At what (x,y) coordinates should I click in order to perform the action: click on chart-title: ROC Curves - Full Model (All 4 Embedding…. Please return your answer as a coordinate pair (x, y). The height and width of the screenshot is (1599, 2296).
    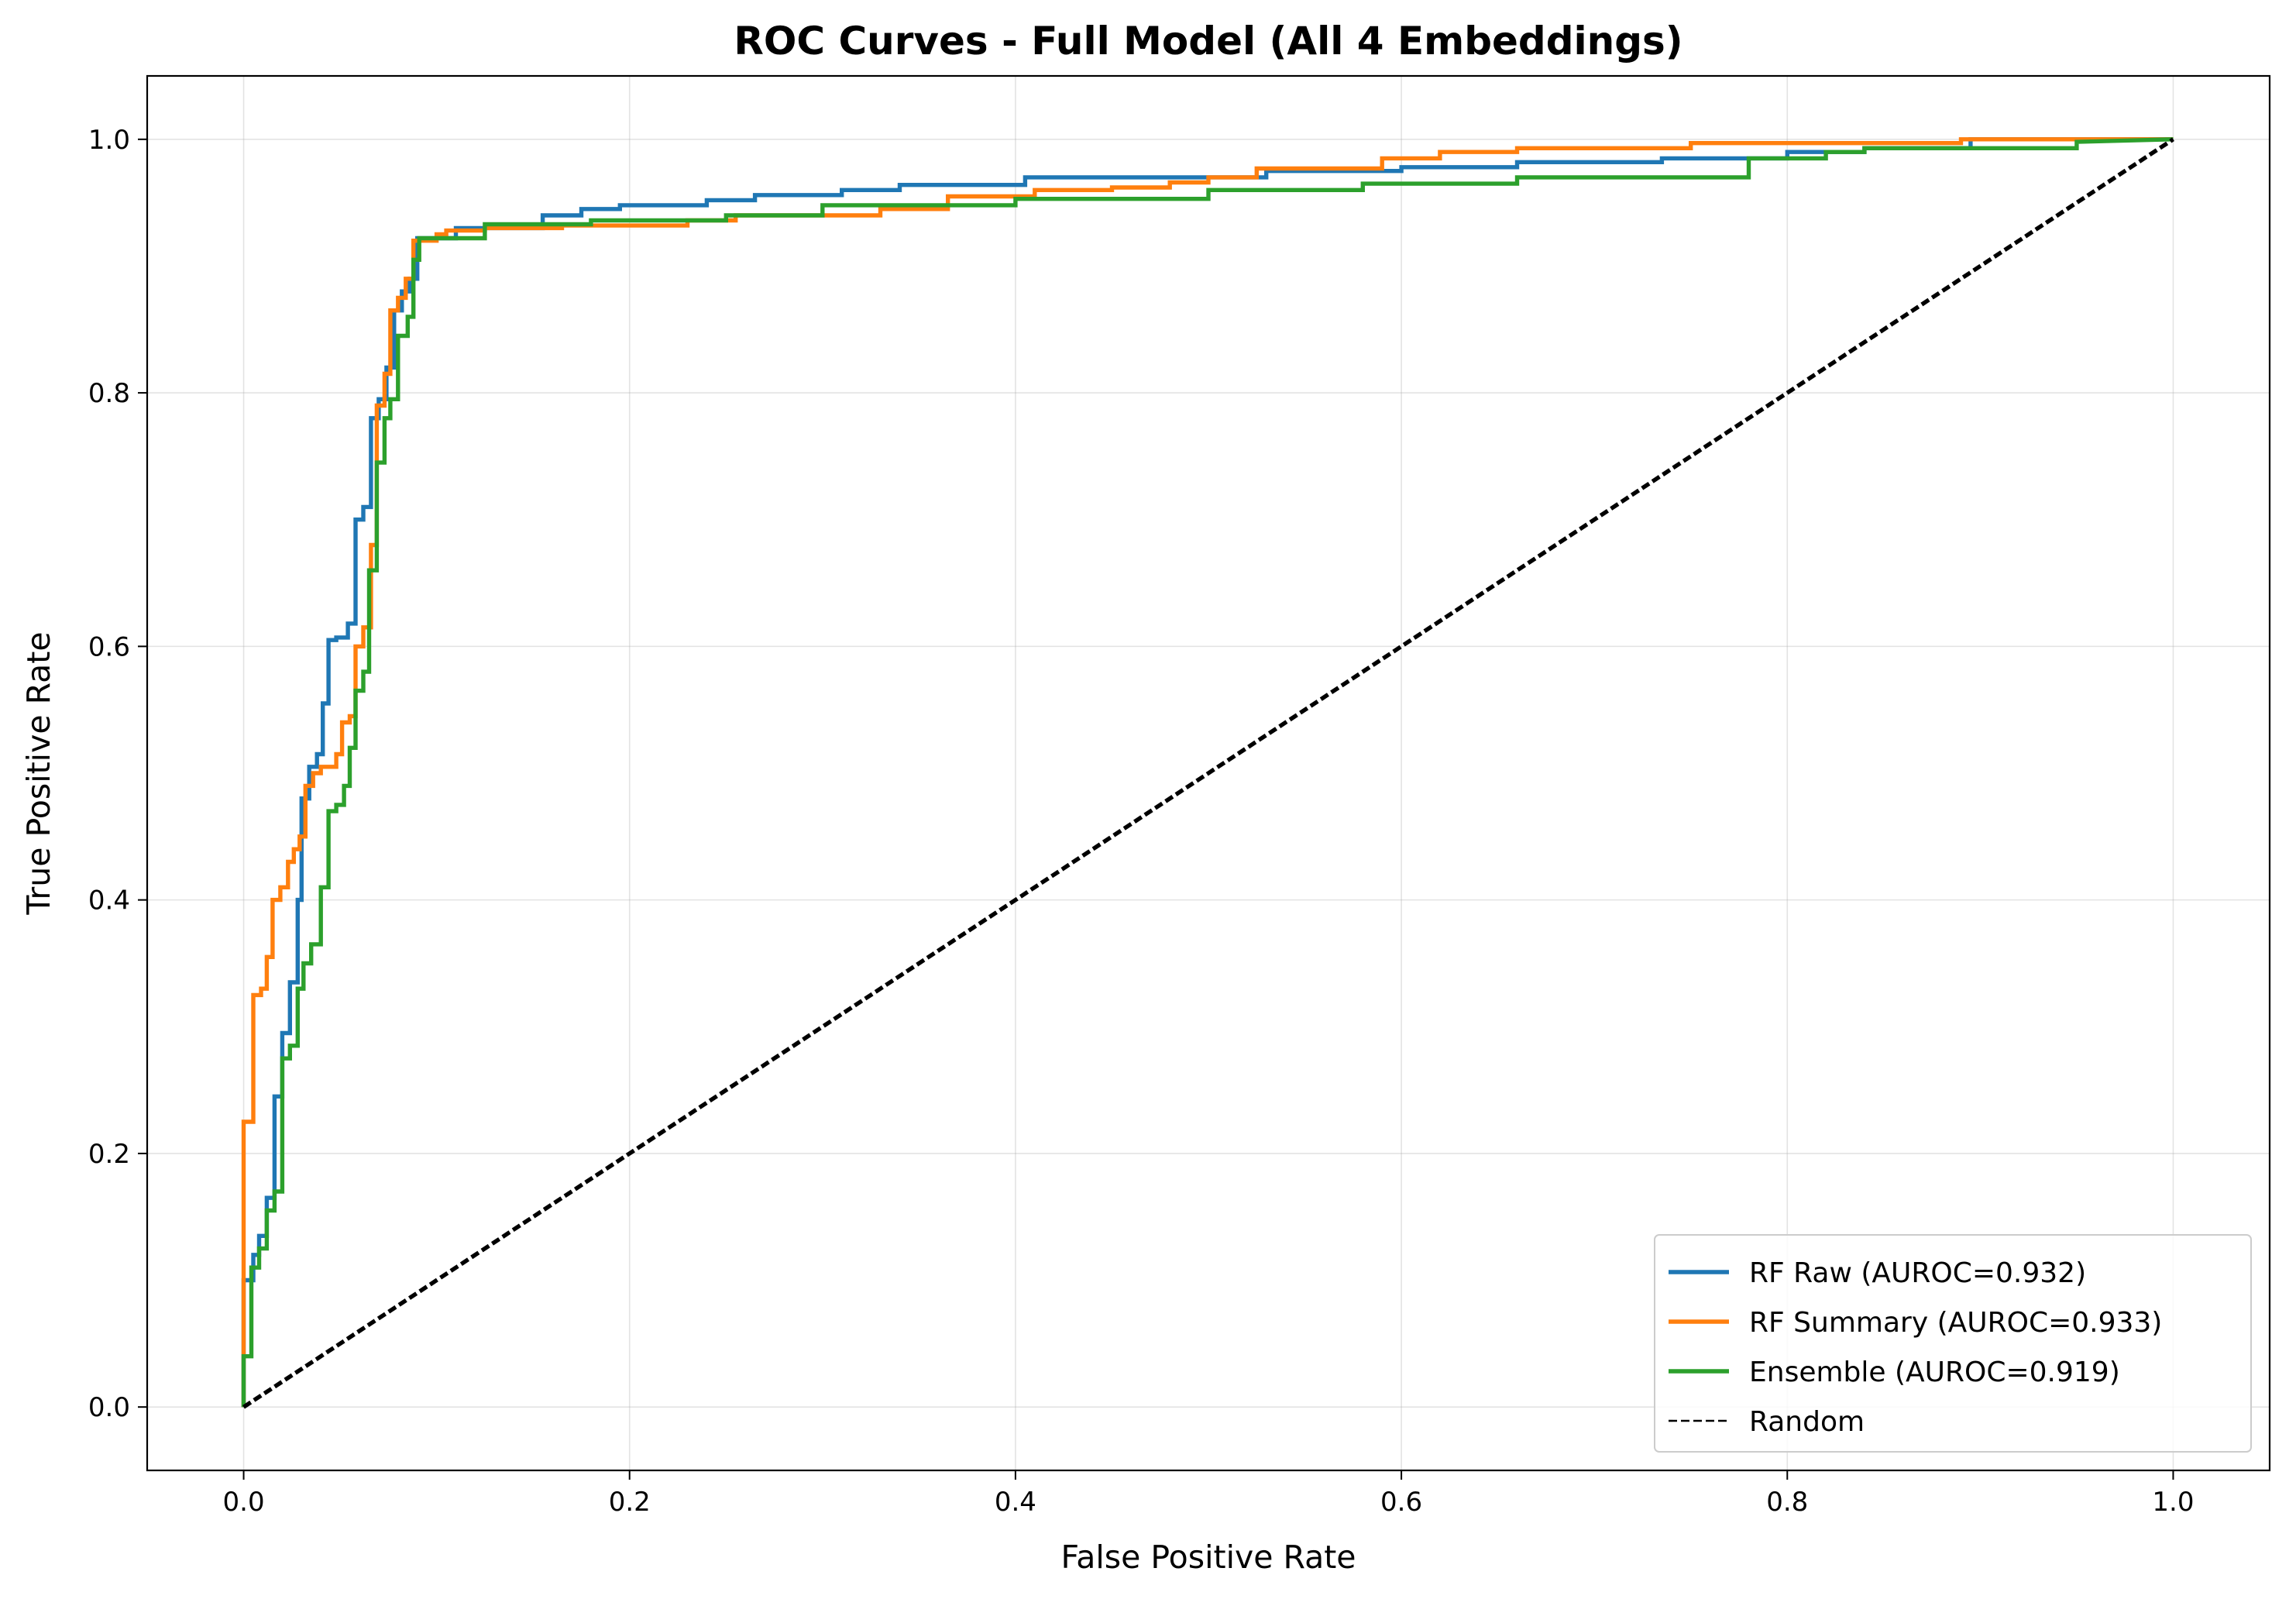
    Looking at the image, I should click on (1208, 41).